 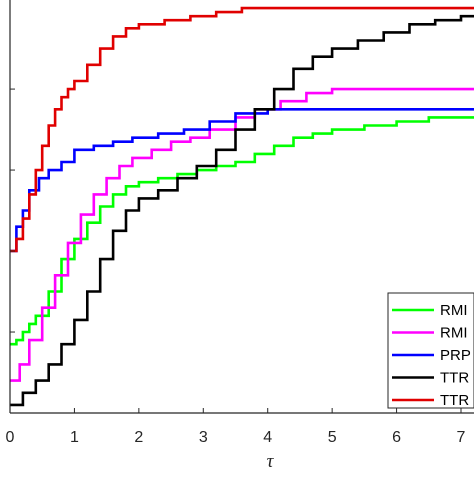 What do you see at coordinates (396, 437) in the screenshot?
I see `x-tick-label: 6` at bounding box center [396, 437].